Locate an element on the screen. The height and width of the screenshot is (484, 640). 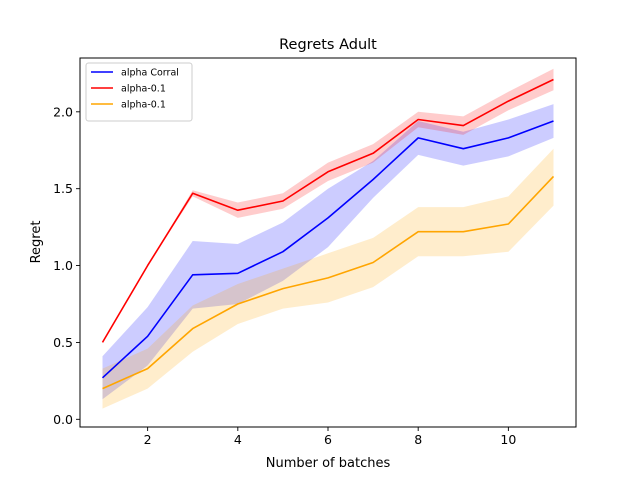
y-tick-label: 2.0 is located at coordinates (63, 111).